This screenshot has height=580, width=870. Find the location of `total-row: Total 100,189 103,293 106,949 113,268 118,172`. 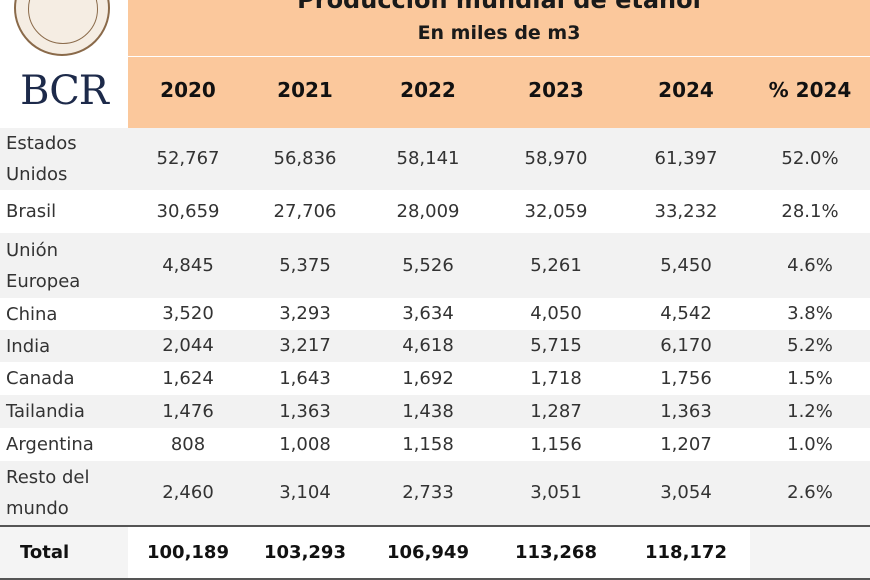

total-row: Total 100,189 103,293 106,949 113,268 118,172 is located at coordinates (435, 552).